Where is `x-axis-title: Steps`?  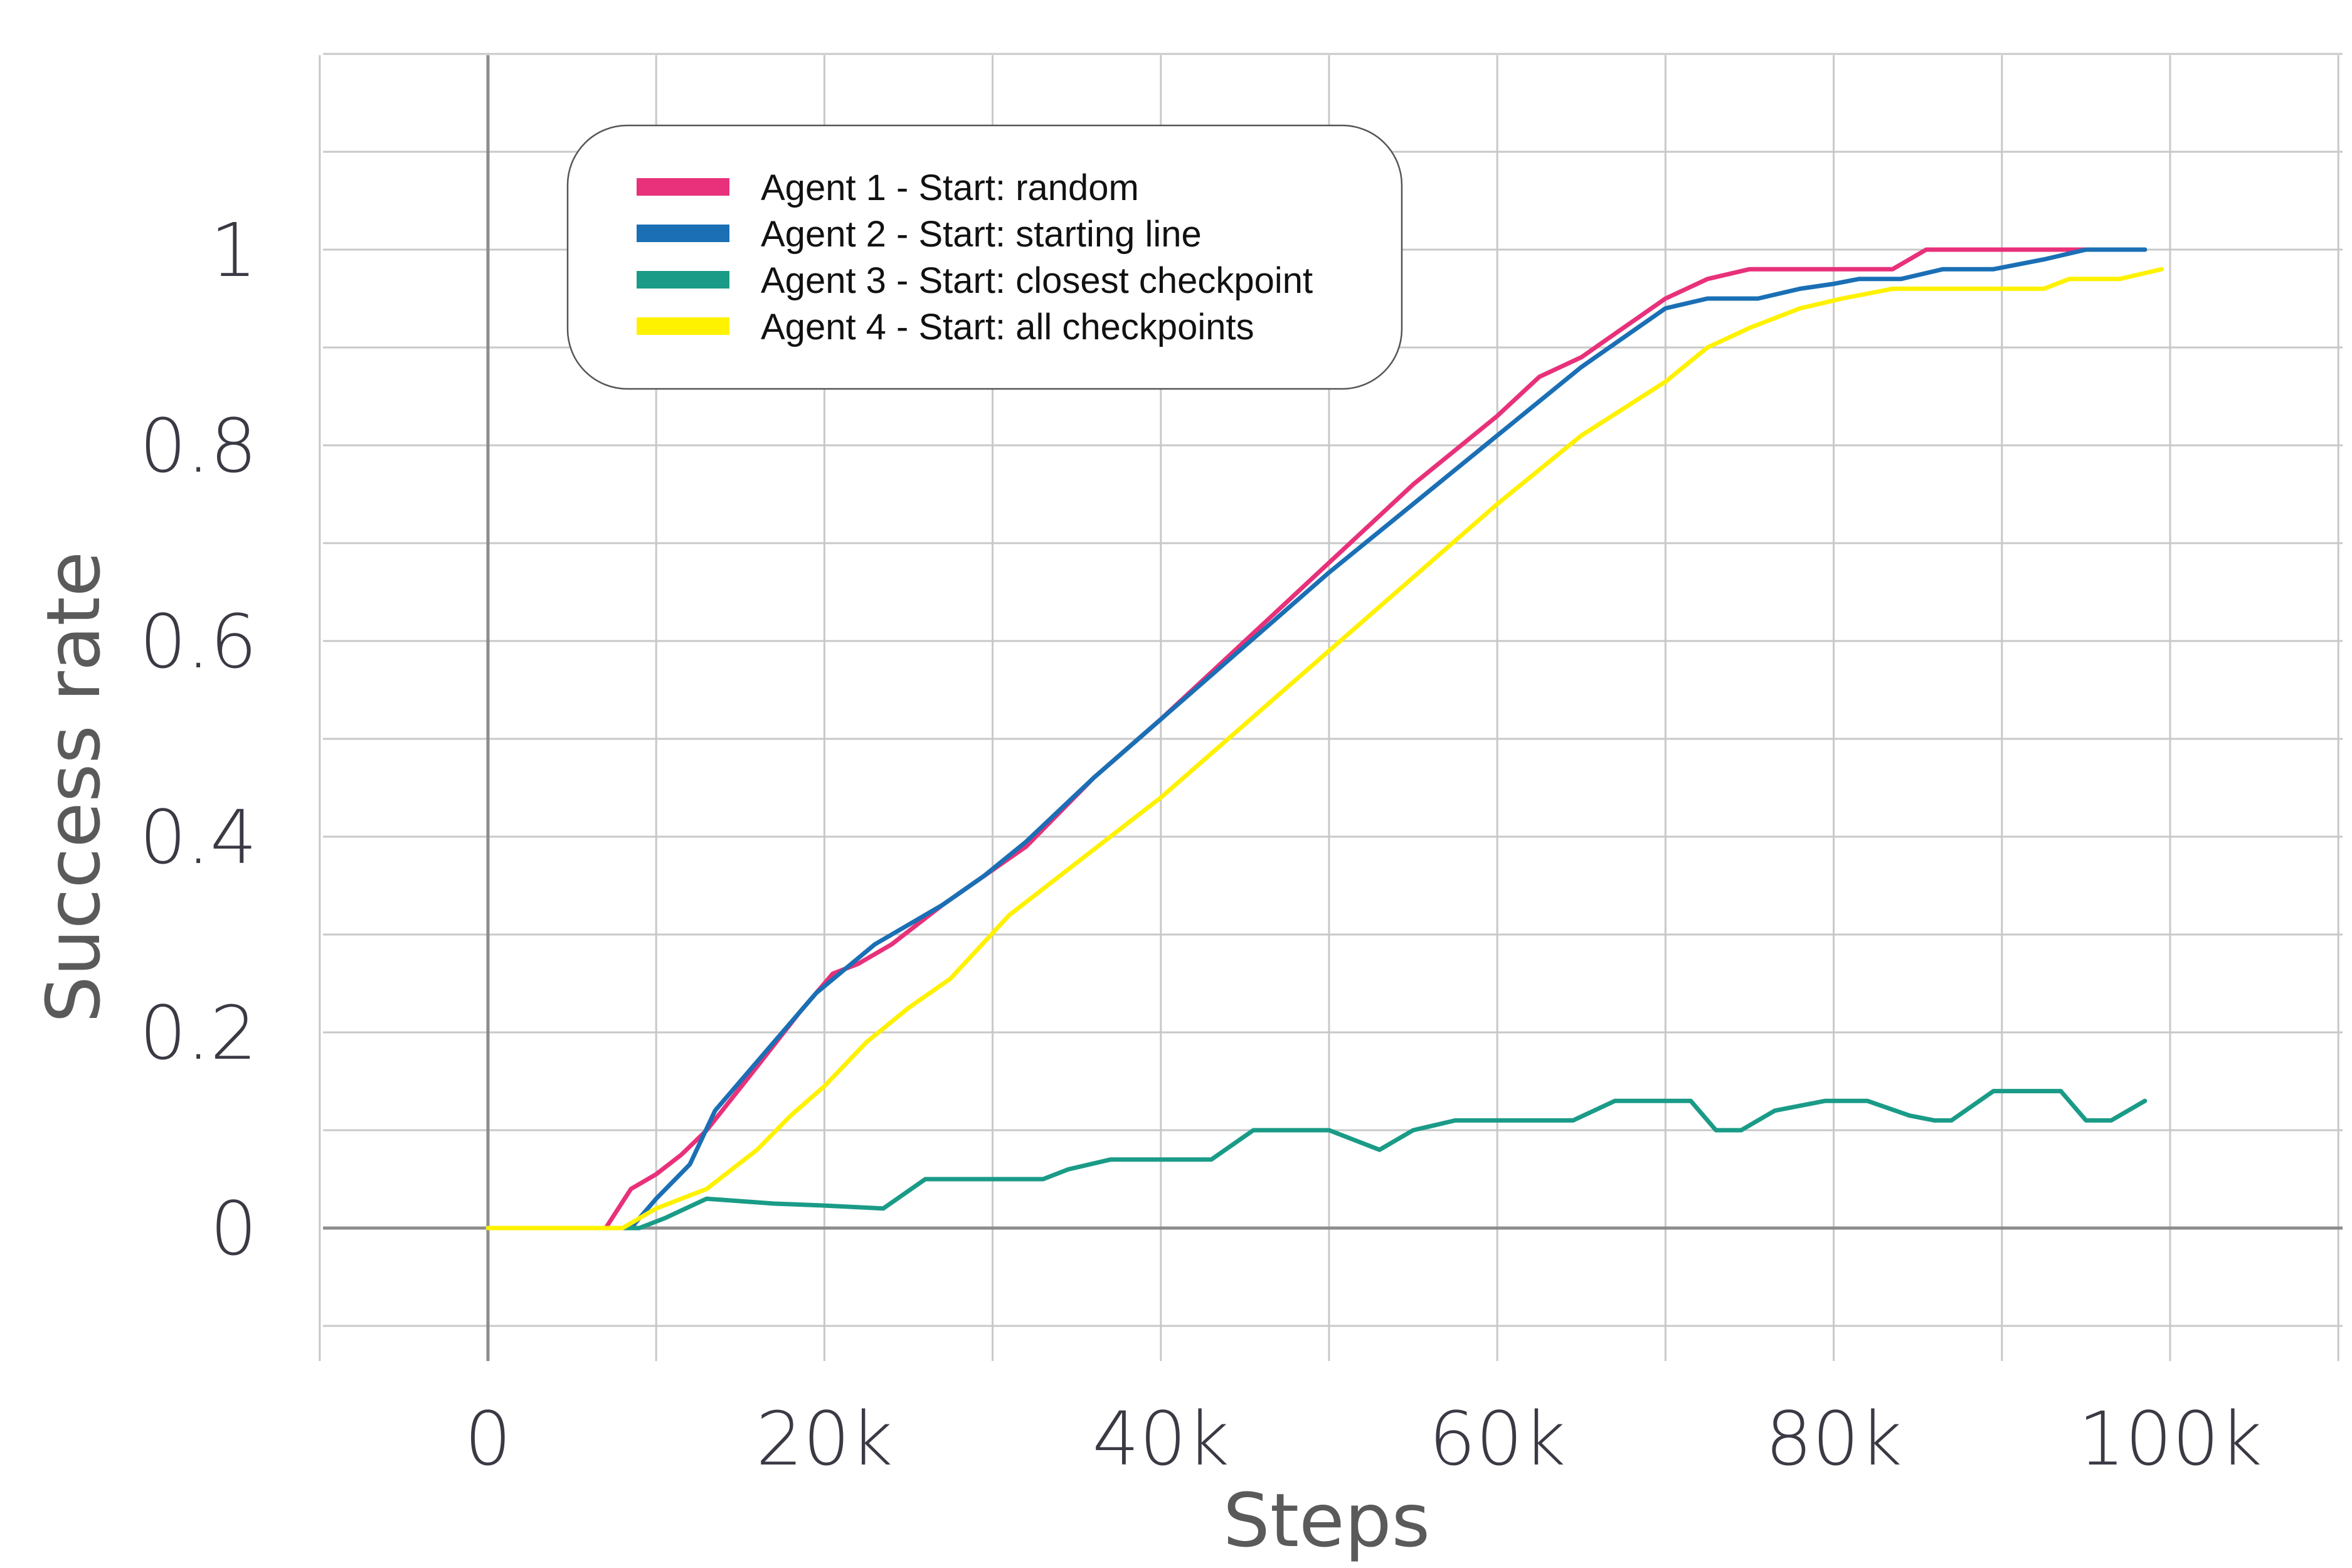
x-axis-title: Steps is located at coordinates (1326, 1520).